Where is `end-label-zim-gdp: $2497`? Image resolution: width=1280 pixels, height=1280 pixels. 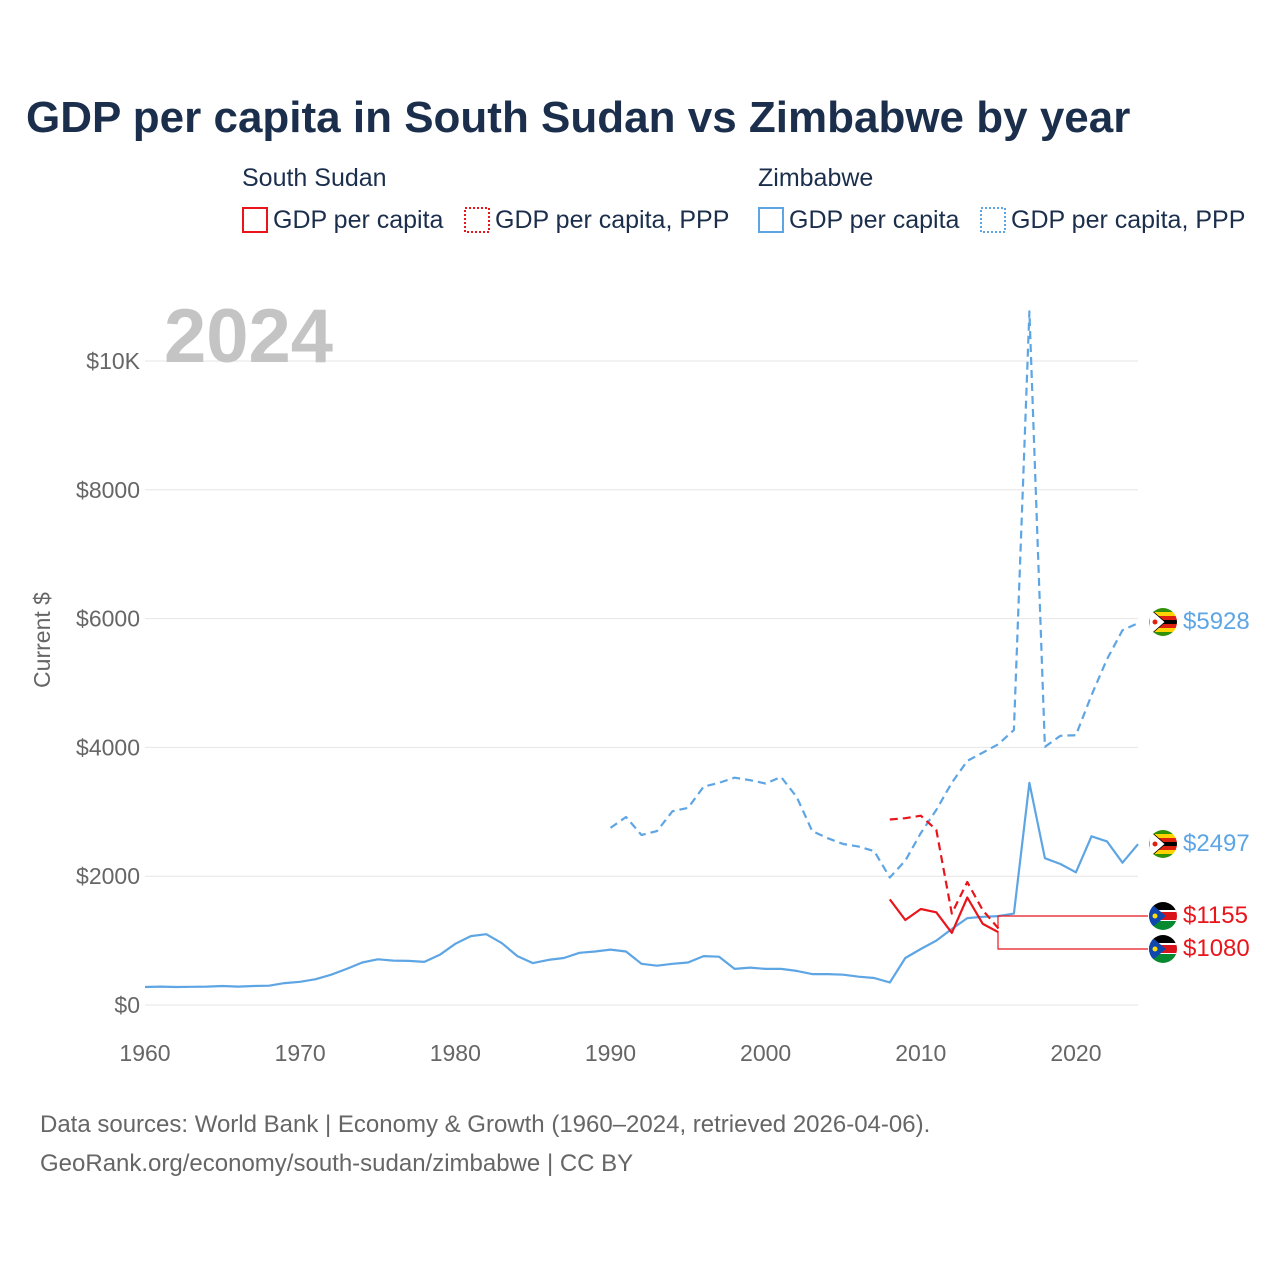
end-label-zim-gdp: $2497 is located at coordinates (1199, 844).